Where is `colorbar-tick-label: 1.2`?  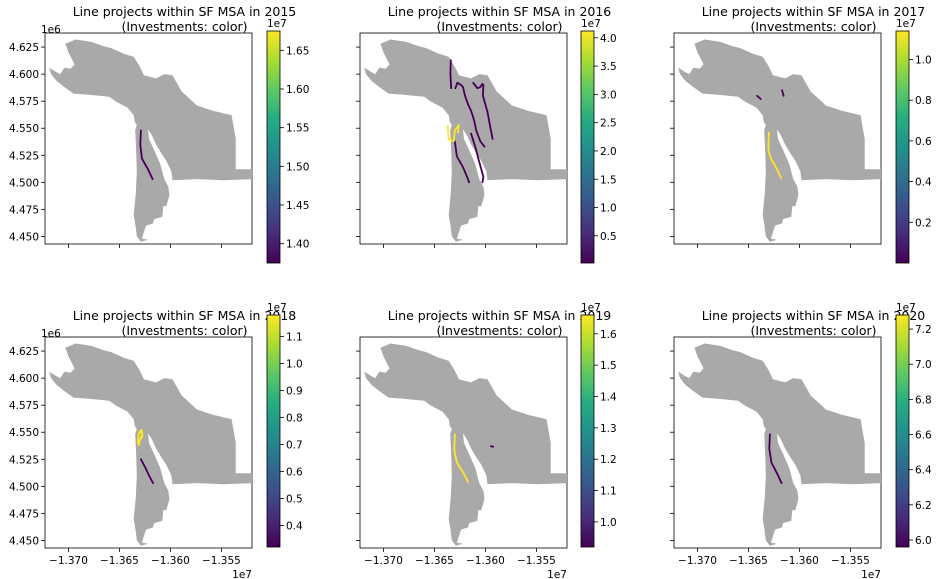
colorbar-tick-label: 1.2 is located at coordinates (608, 460).